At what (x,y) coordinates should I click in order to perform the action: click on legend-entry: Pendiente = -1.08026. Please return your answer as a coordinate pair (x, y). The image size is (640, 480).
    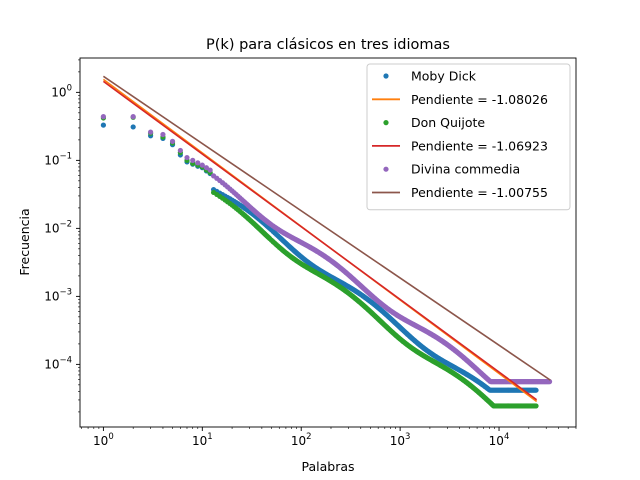
    Looking at the image, I should click on (460, 99).